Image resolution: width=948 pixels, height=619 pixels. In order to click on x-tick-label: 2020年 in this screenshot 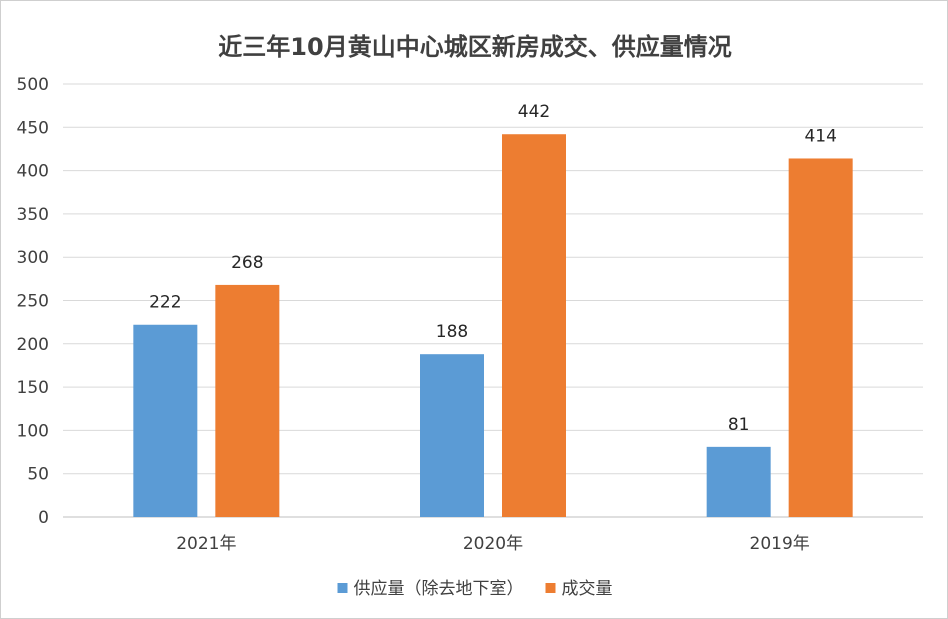, I will do `click(493, 544)`.